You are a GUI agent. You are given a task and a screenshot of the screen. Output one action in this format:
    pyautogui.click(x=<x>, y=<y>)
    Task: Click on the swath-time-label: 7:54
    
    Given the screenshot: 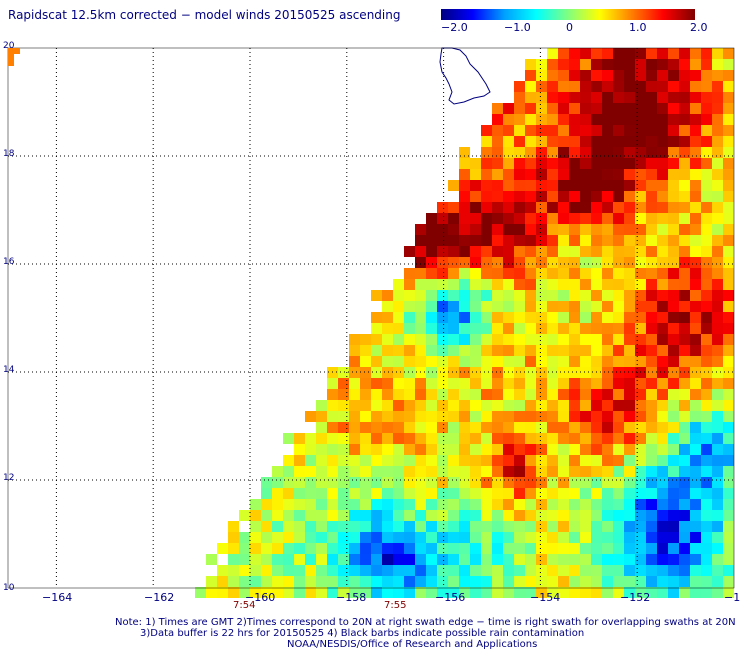 What is the action you would take?
    pyautogui.click(x=244, y=605)
    